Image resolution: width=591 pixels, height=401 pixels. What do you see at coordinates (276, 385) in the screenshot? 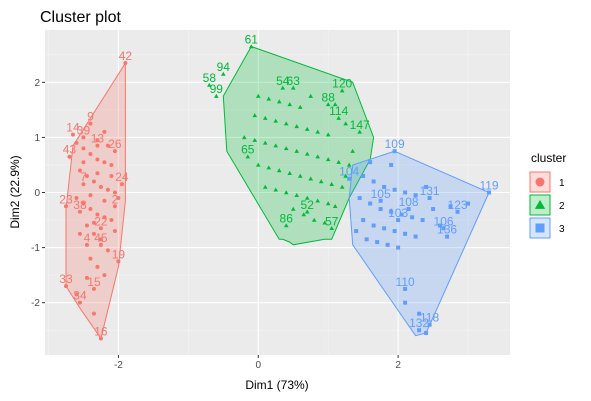
I see `x-axis-title: Dim1 (73%)` at bounding box center [276, 385].